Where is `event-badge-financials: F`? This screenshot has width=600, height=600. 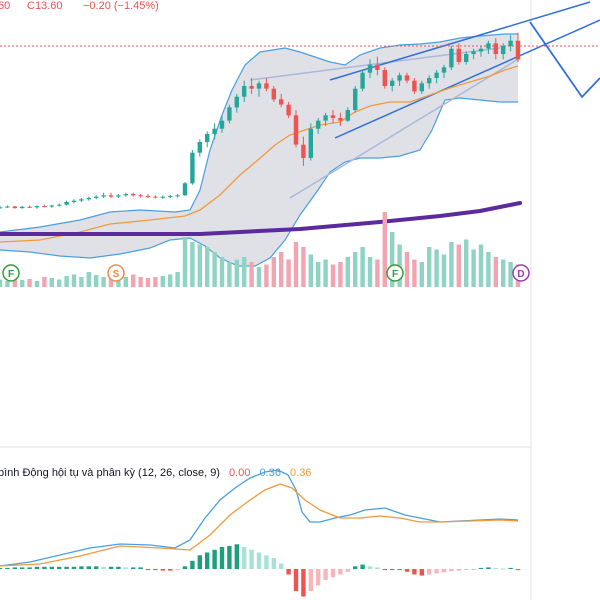
event-badge-financials: F is located at coordinates (11, 273).